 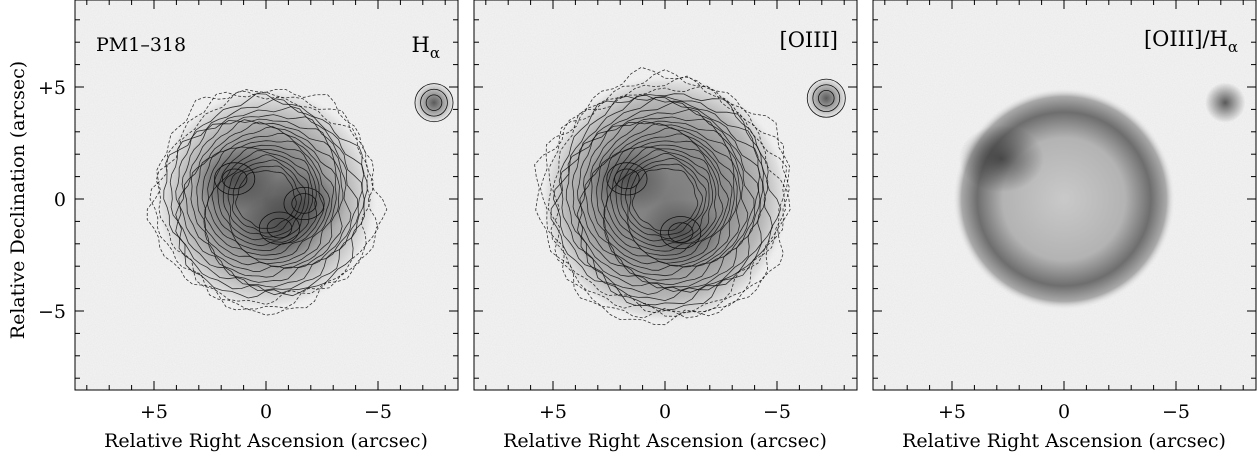 I want to click on panel-label-ratio: [OIII]/Hα, so click(x=1191, y=41).